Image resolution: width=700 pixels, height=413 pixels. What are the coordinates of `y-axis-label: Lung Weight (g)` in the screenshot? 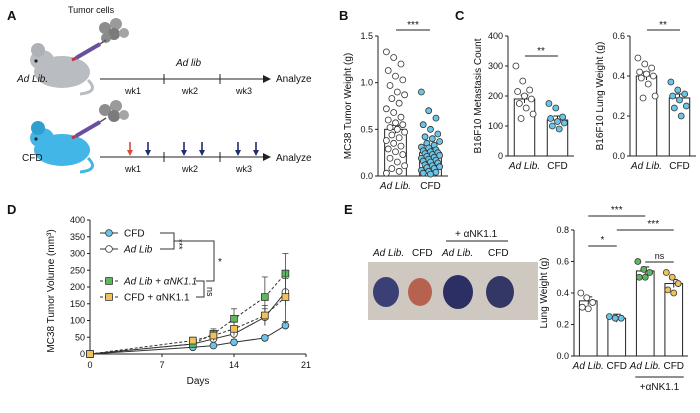 It's located at (544, 293).